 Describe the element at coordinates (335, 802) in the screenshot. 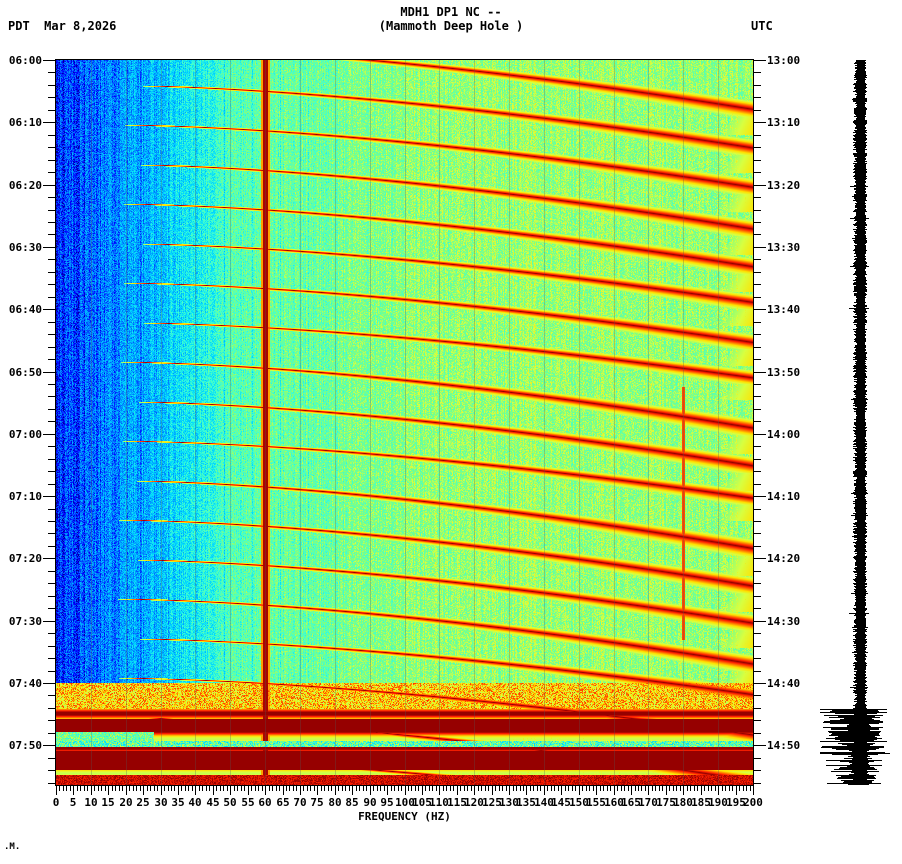

I see `freq-label: 80` at that location.